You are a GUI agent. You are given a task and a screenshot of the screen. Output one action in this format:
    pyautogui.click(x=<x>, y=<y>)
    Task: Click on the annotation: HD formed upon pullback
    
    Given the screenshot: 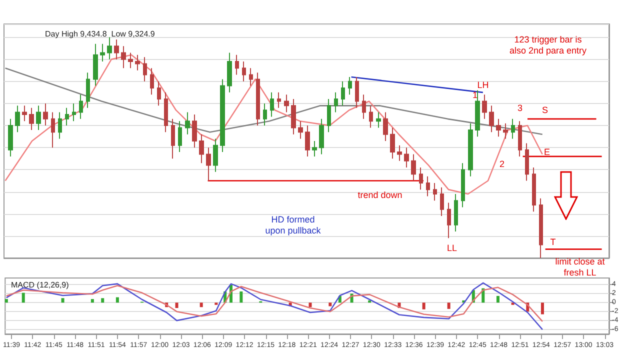 What is the action you would take?
    pyautogui.click(x=293, y=225)
    